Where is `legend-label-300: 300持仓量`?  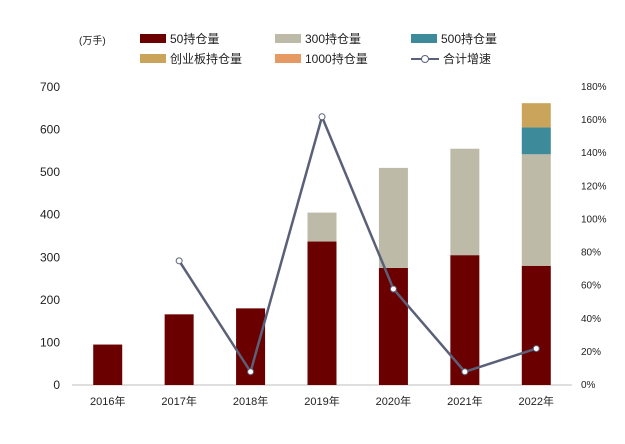
legend-label-300: 300持仓量 is located at coordinates (333, 39).